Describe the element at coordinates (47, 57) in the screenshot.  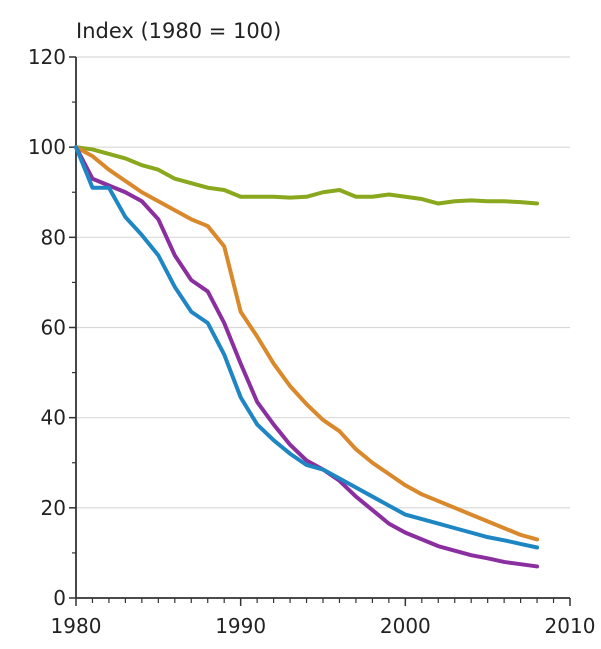
I see `y-tick-label: 120` at that location.